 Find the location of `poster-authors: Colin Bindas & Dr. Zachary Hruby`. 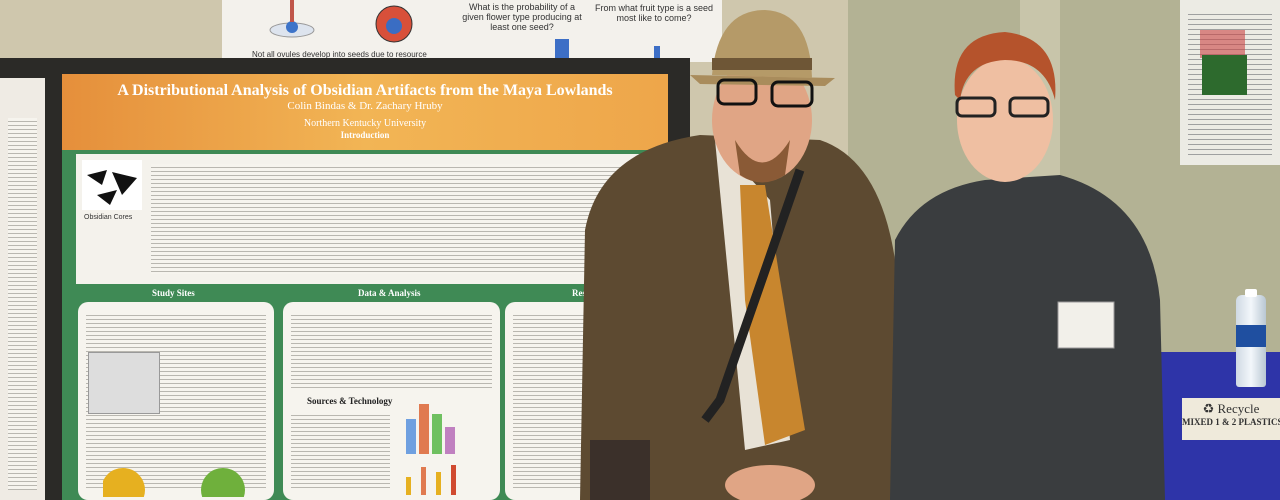

poster-authors: Colin Bindas & Dr. Zachary Hruby is located at coordinates (365, 106).